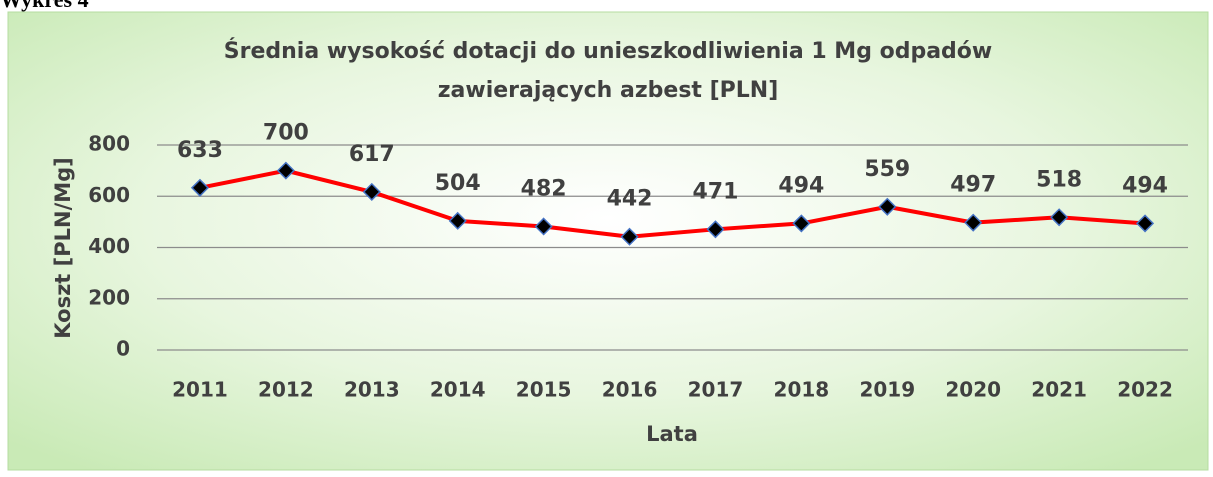 The height and width of the screenshot is (477, 1213). I want to click on y-tick-label: 800, so click(109, 144).